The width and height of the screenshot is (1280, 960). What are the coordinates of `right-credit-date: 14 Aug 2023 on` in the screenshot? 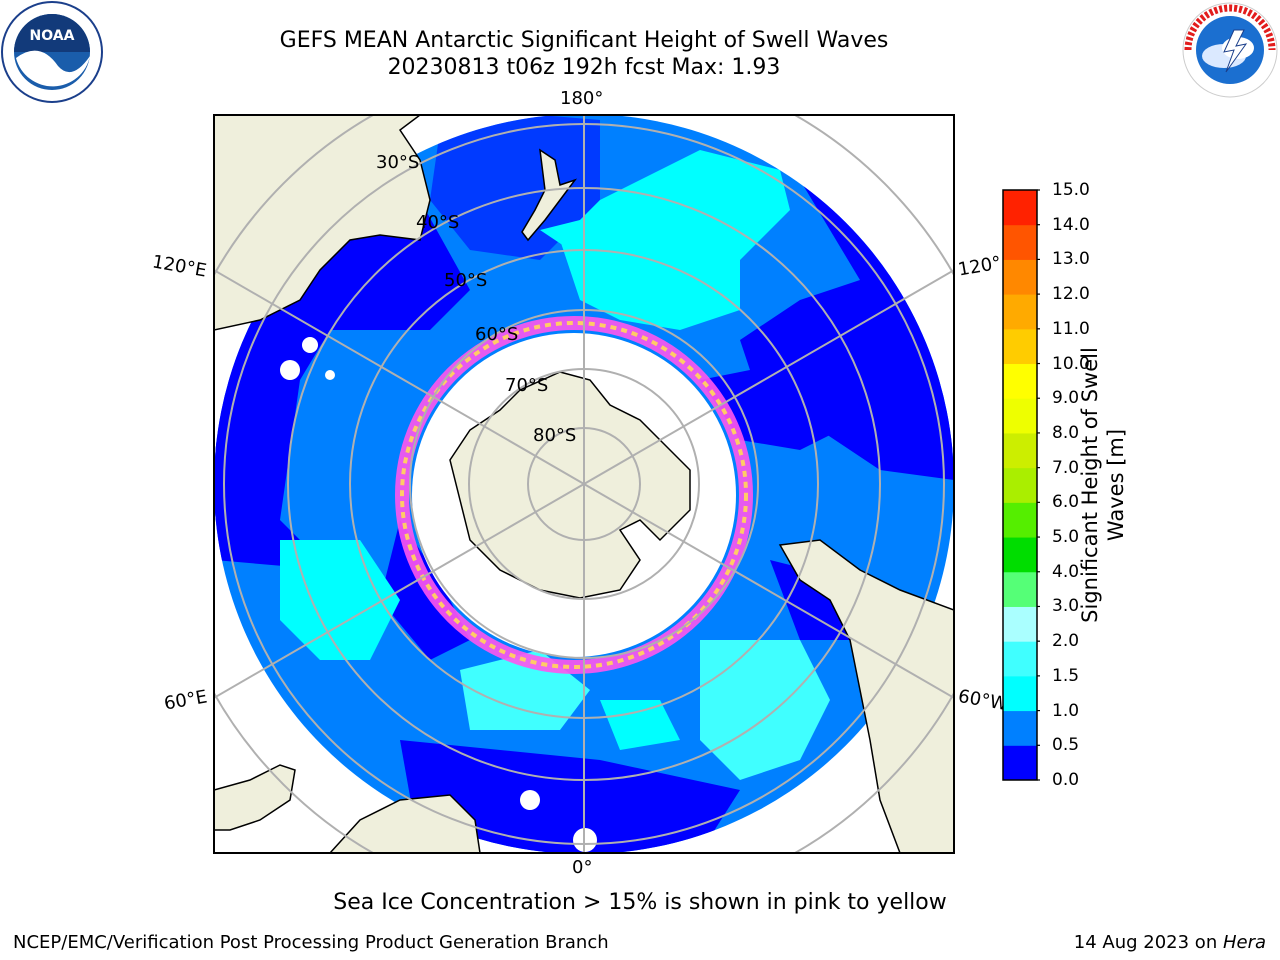 It's located at (1148, 942).